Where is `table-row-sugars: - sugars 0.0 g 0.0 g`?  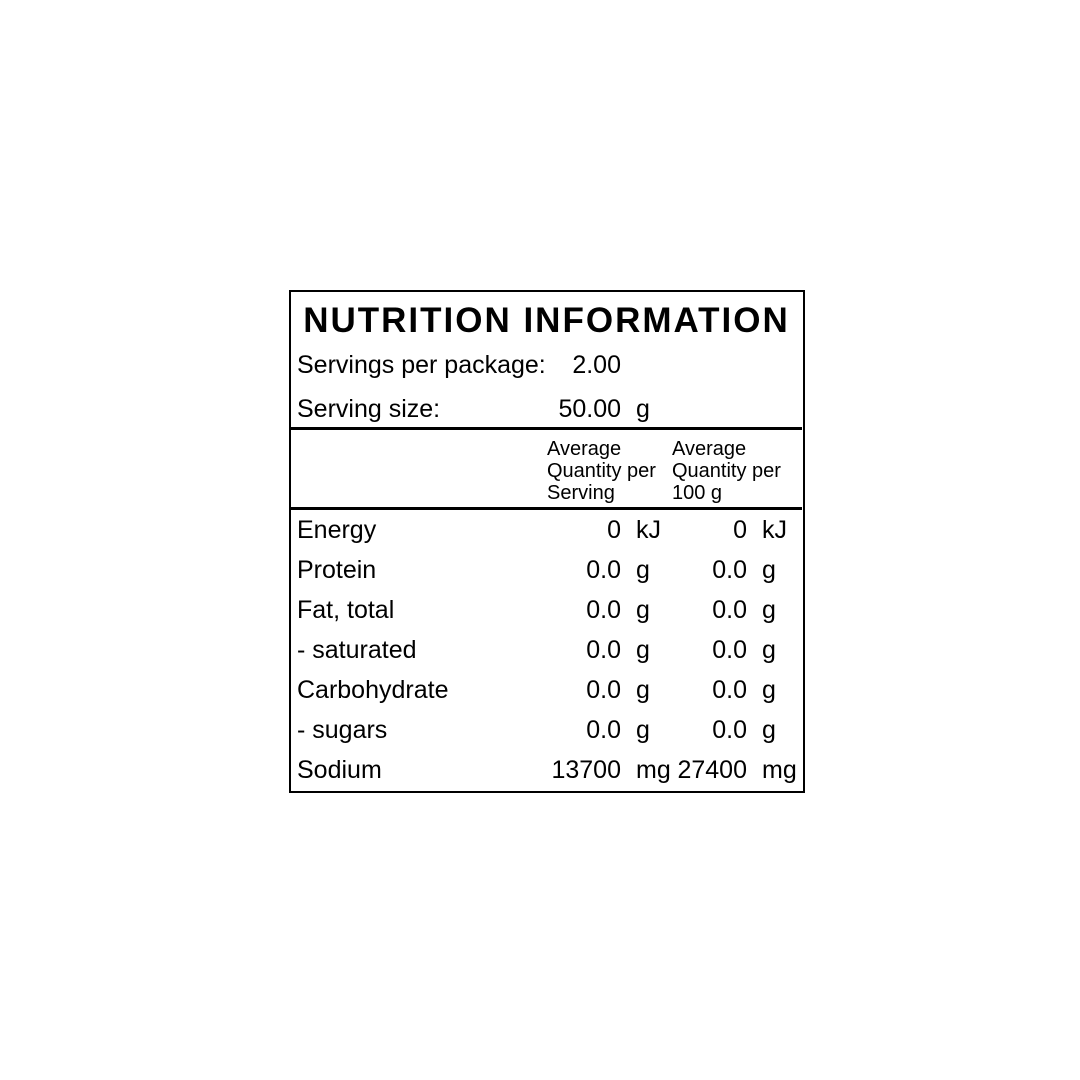 table-row-sugars: - sugars 0.0 g 0.0 g is located at coordinates (546, 730).